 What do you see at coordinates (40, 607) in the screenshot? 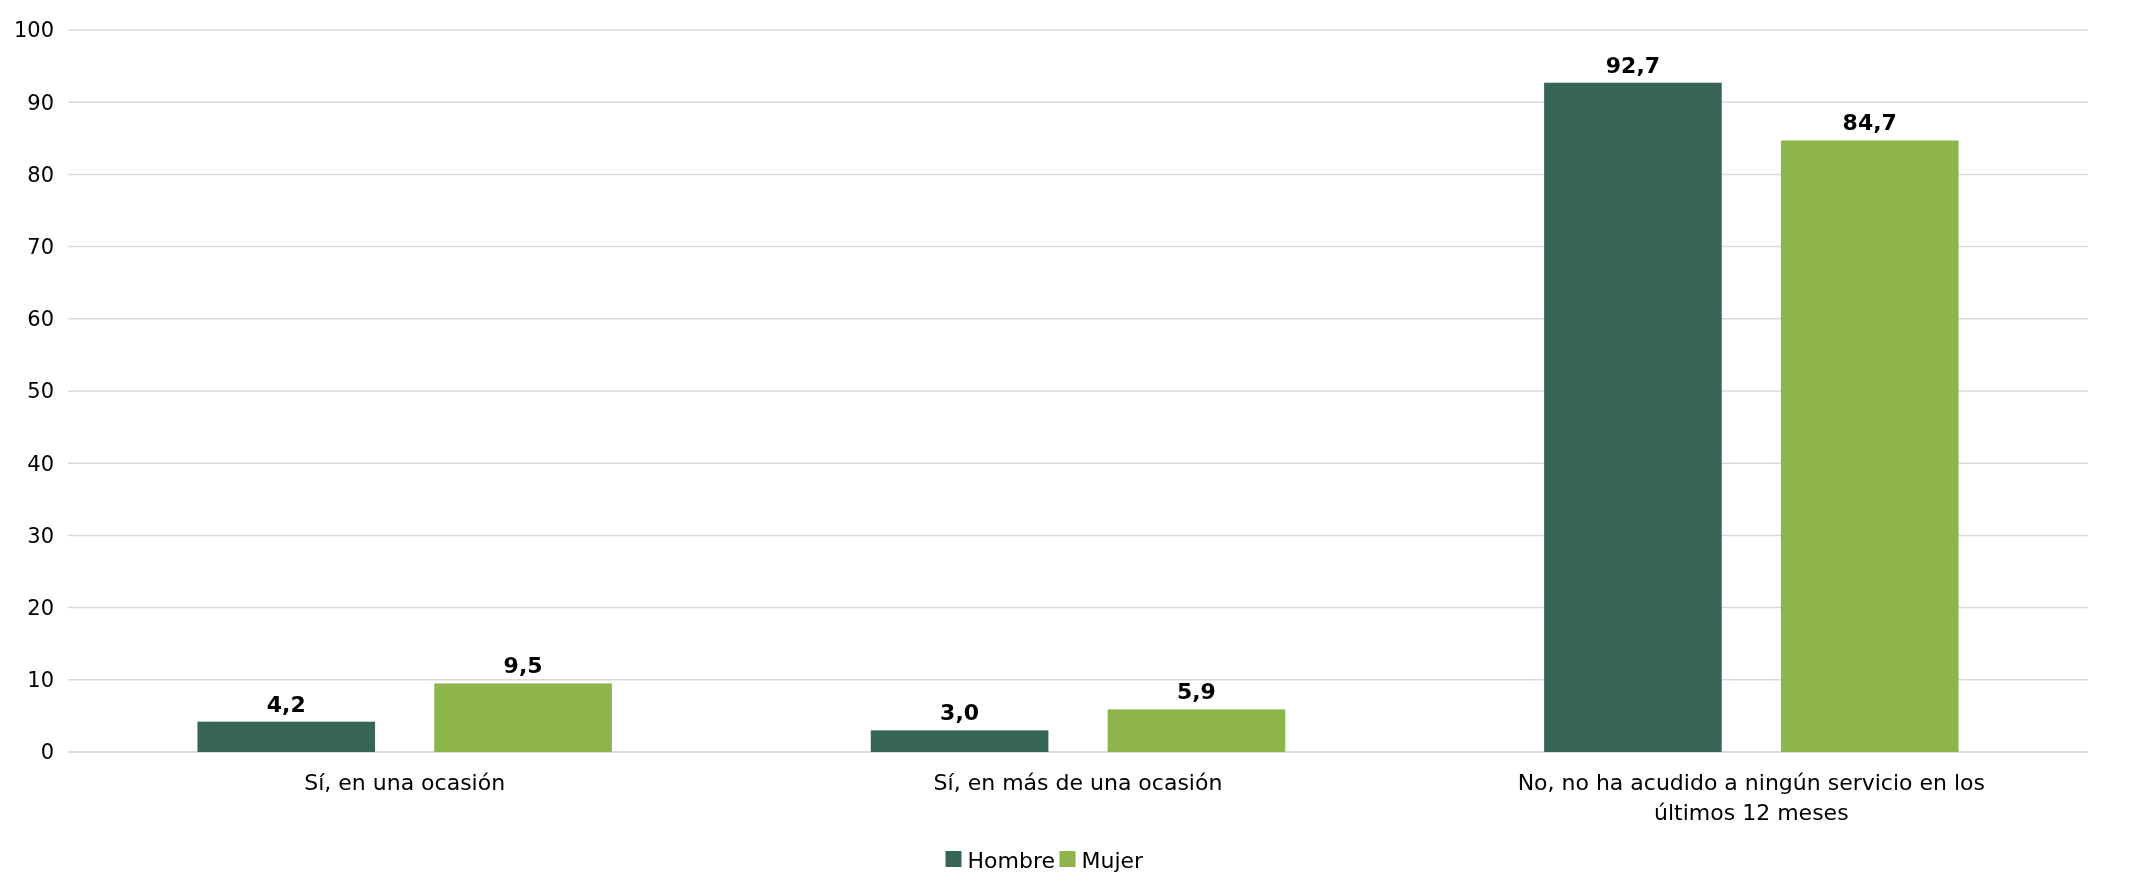
I see `y-tick-label: 20` at bounding box center [40, 607].